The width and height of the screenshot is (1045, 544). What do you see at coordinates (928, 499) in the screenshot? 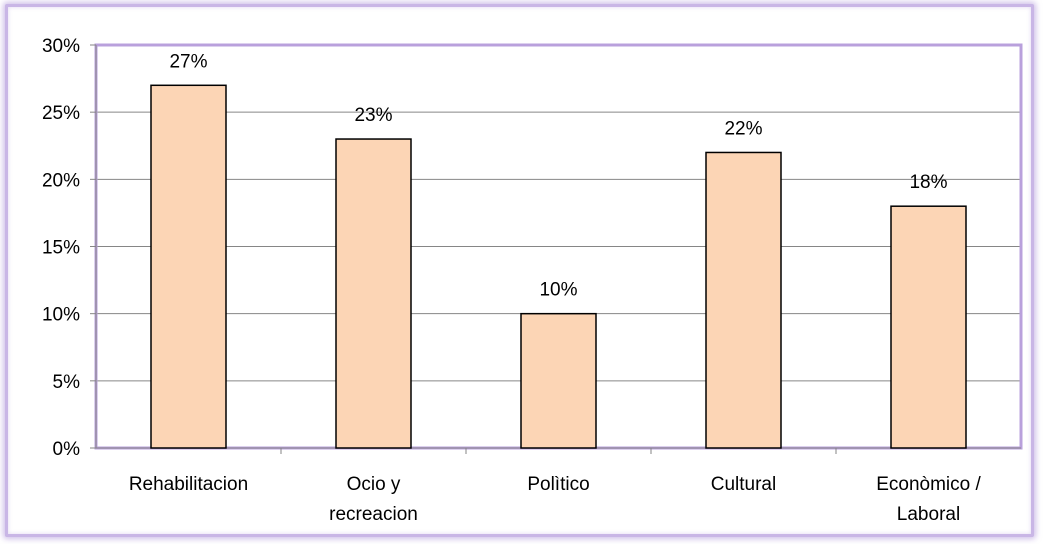
I see `category-label: Econòmico / Laboral` at bounding box center [928, 499].